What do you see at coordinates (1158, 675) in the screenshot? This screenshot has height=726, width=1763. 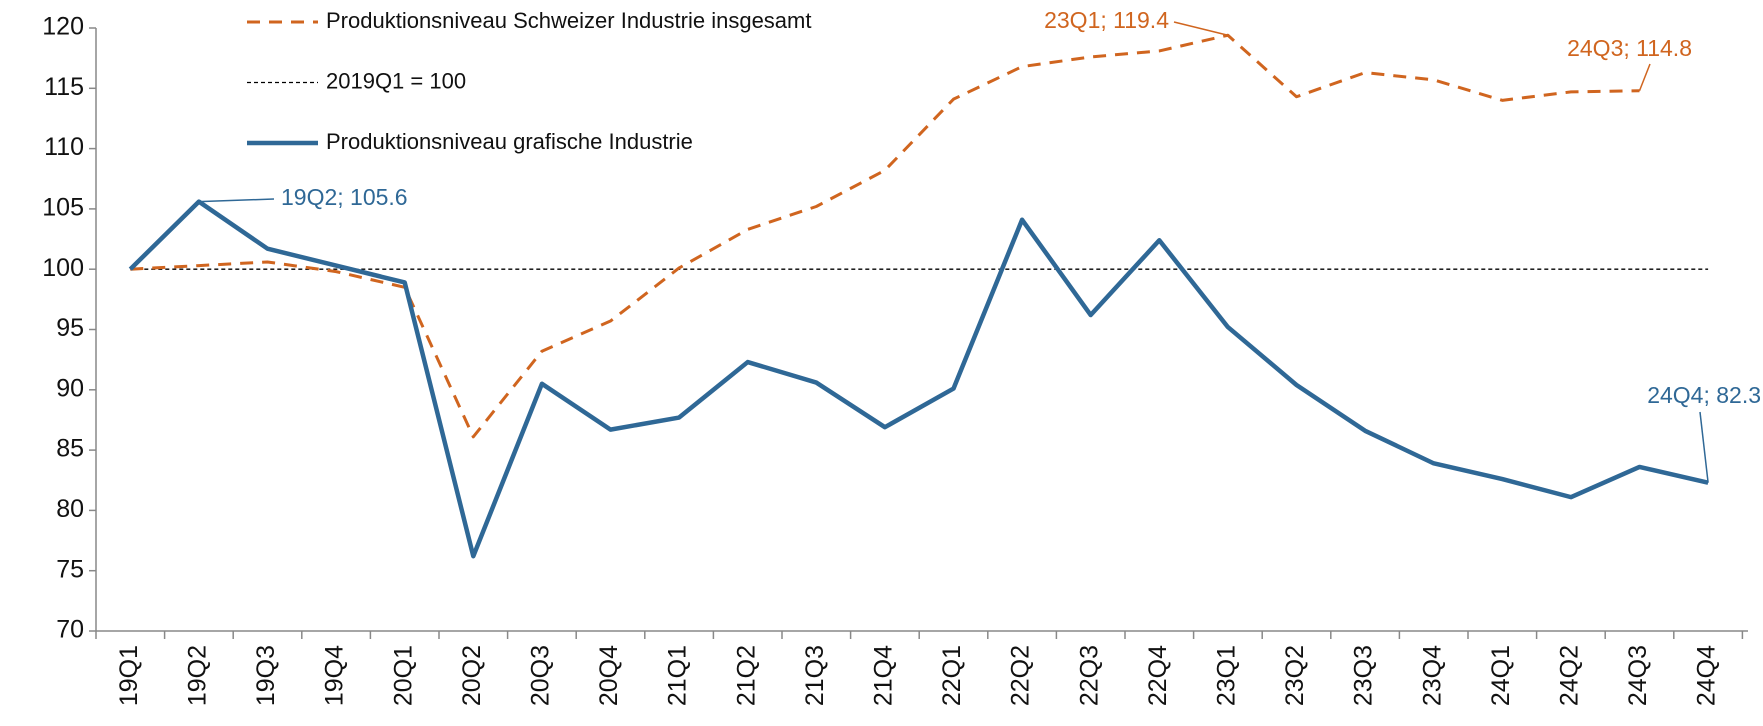 I see `x-tick-label: 22Q4` at bounding box center [1158, 675].